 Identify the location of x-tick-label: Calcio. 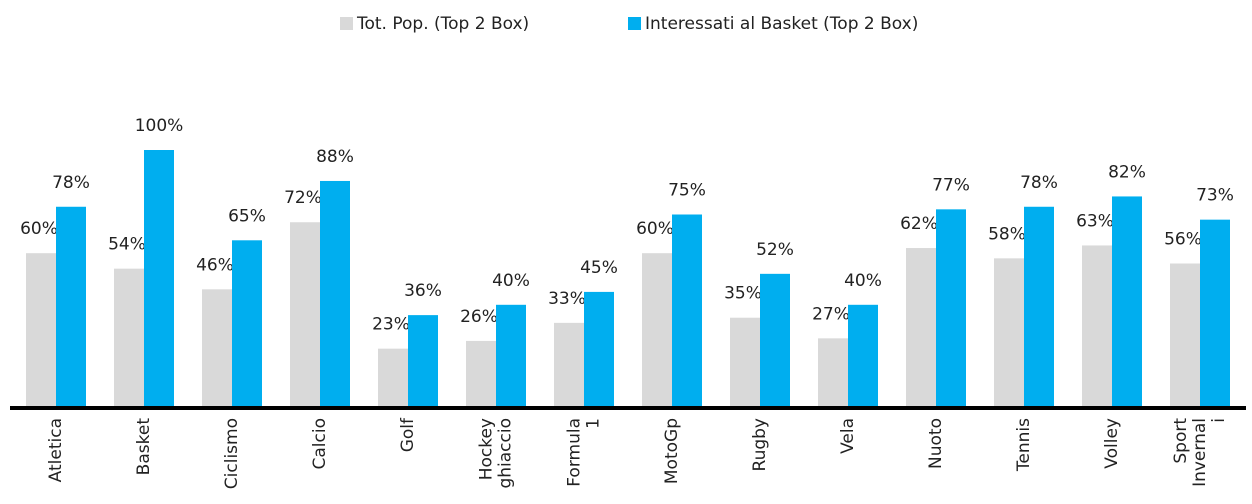
(320, 443).